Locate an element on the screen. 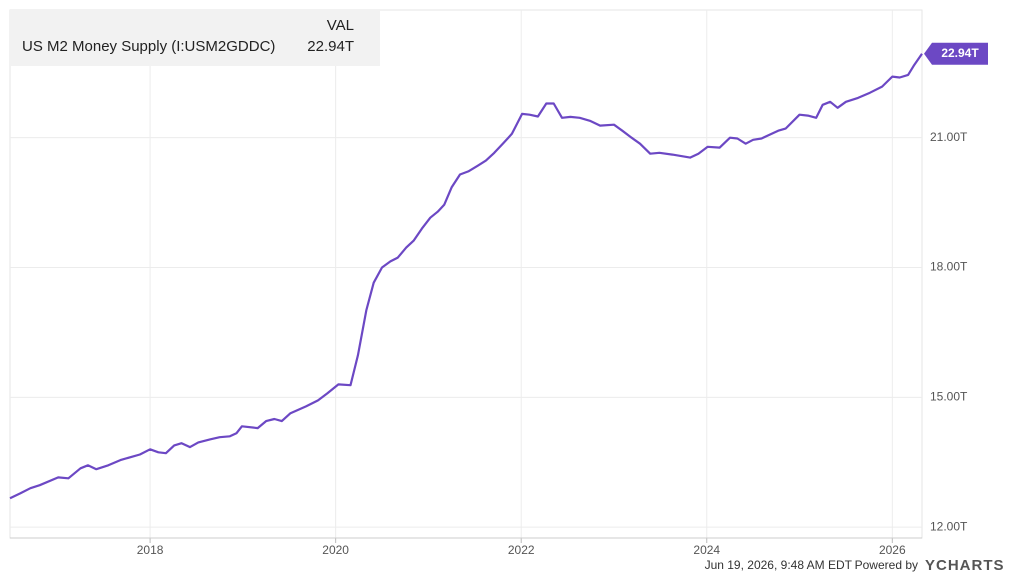  last-value-tag is located at coordinates (956, 53).